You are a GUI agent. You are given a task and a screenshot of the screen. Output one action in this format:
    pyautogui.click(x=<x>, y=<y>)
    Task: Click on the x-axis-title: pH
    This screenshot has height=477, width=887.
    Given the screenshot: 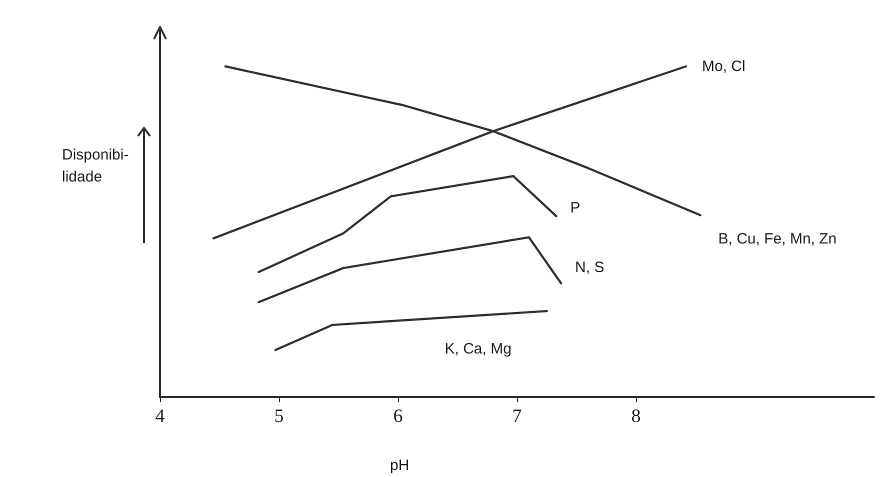 What is the action you would take?
    pyautogui.click(x=400, y=465)
    